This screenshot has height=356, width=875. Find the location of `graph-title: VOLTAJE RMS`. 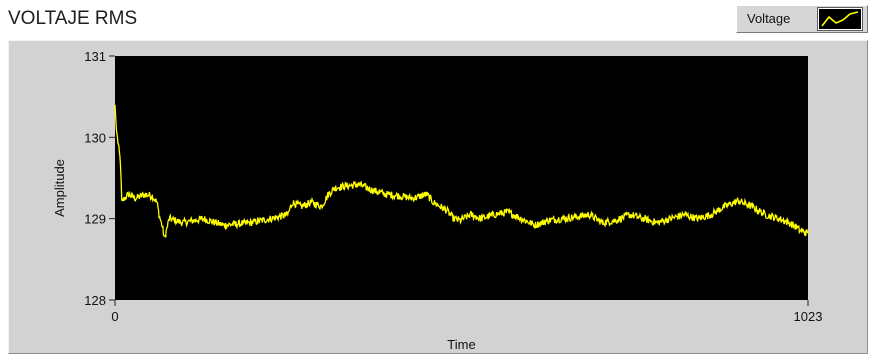

graph-title: VOLTAJE RMS is located at coordinates (73, 18).